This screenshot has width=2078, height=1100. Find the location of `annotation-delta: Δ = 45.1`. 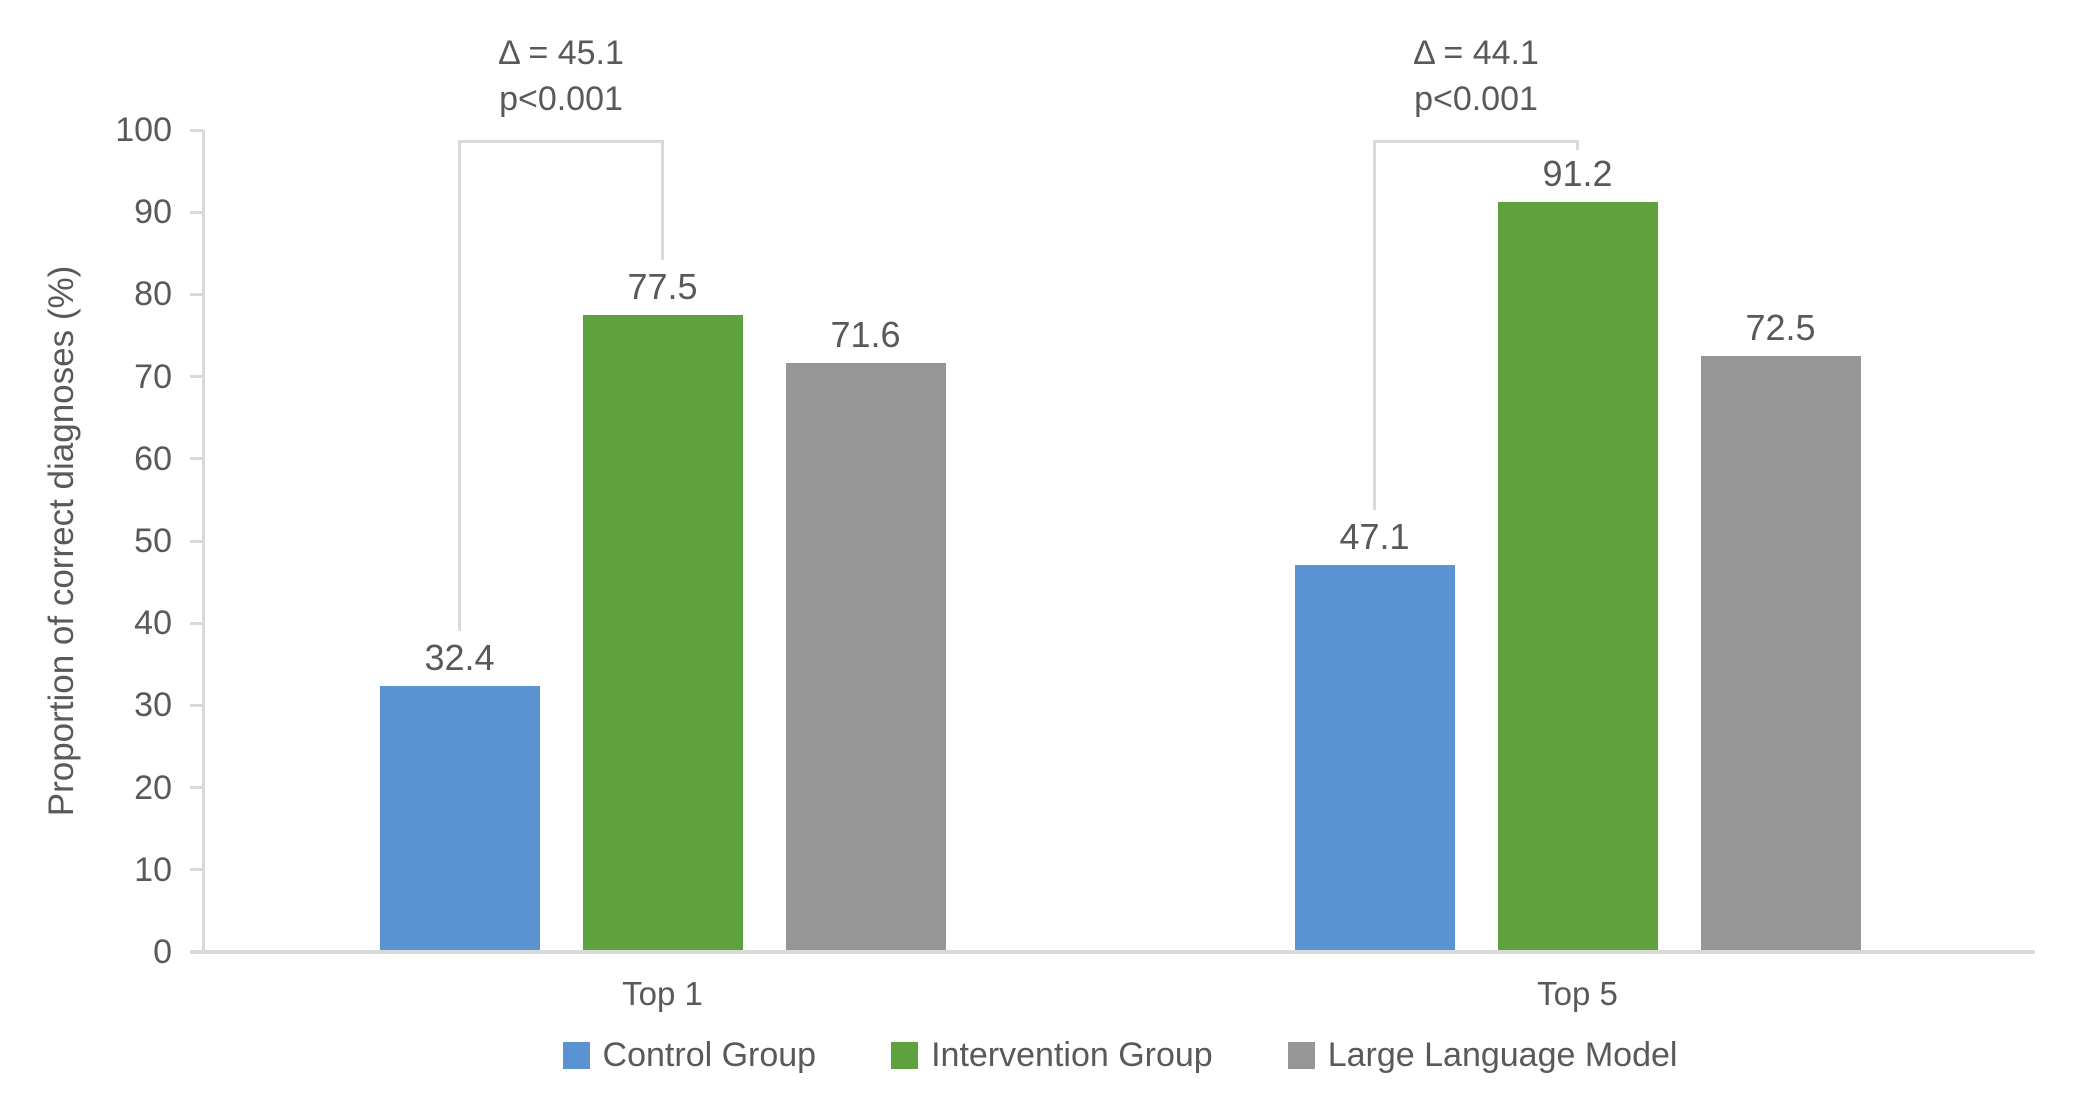

annotation-delta: Δ = 45.1 is located at coordinates (561, 53).